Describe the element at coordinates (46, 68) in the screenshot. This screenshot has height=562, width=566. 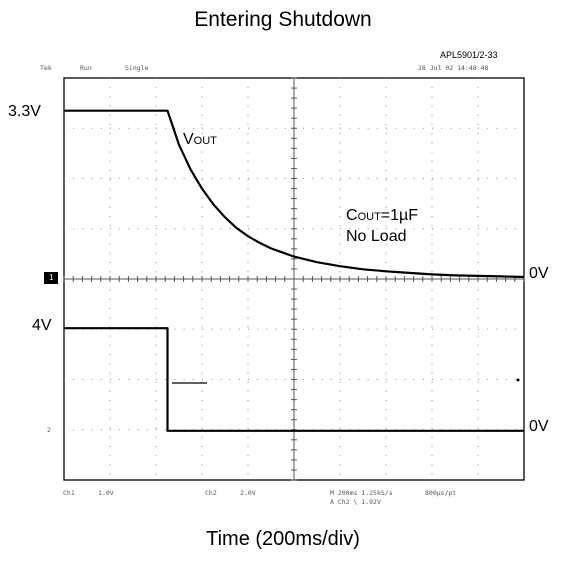
I see `scope-header-tek: Tek` at that location.